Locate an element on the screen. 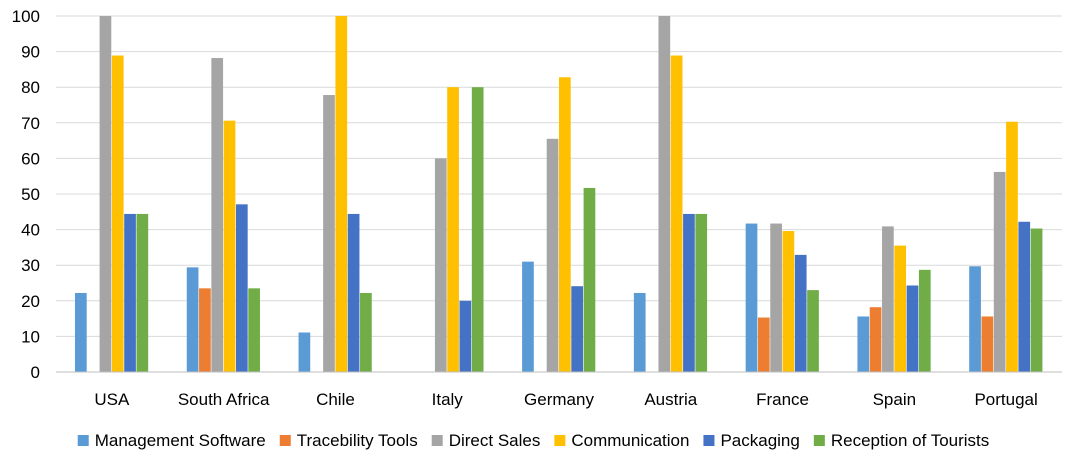 The image size is (1067, 458). bar-reception-of-tourists-france is located at coordinates (813, 331).